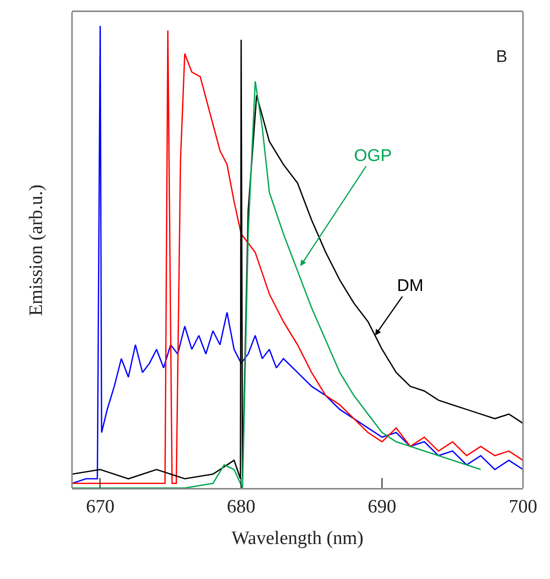  I want to click on x-tick-label: 670, so click(100, 507).